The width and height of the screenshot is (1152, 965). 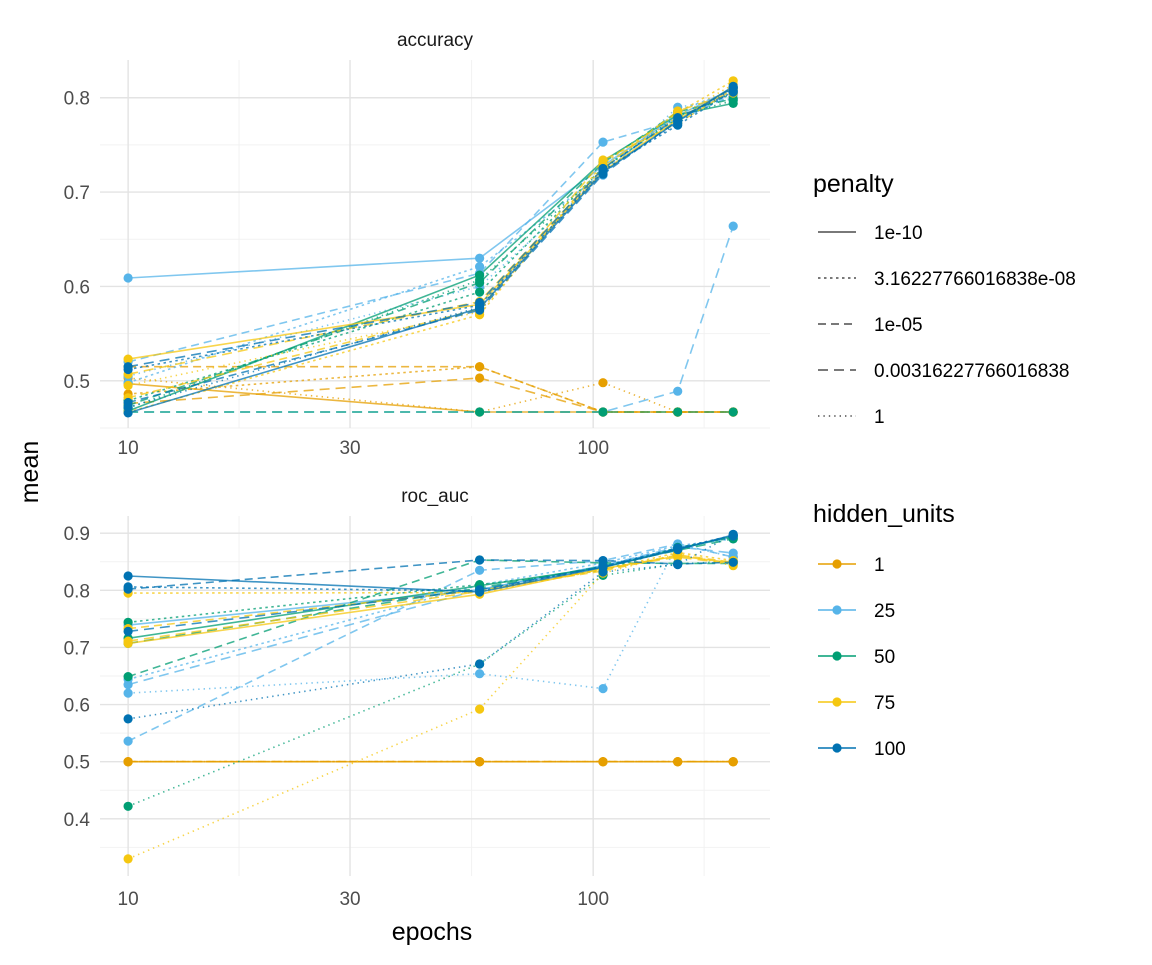 What do you see at coordinates (77, 820) in the screenshot?
I see `y-tick-label: 0.4` at bounding box center [77, 820].